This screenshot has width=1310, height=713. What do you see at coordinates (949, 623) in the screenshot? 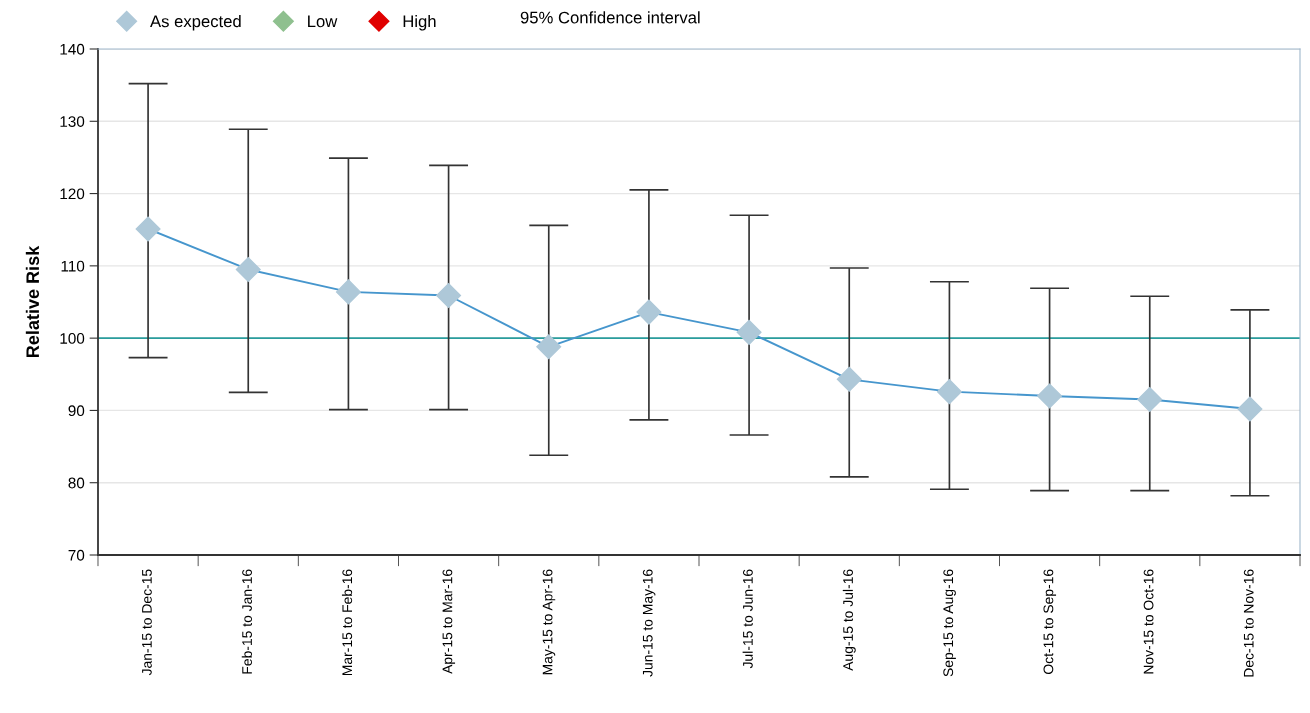
I see `x-tick-label: Sep-15 to Aug-16` at bounding box center [949, 623].